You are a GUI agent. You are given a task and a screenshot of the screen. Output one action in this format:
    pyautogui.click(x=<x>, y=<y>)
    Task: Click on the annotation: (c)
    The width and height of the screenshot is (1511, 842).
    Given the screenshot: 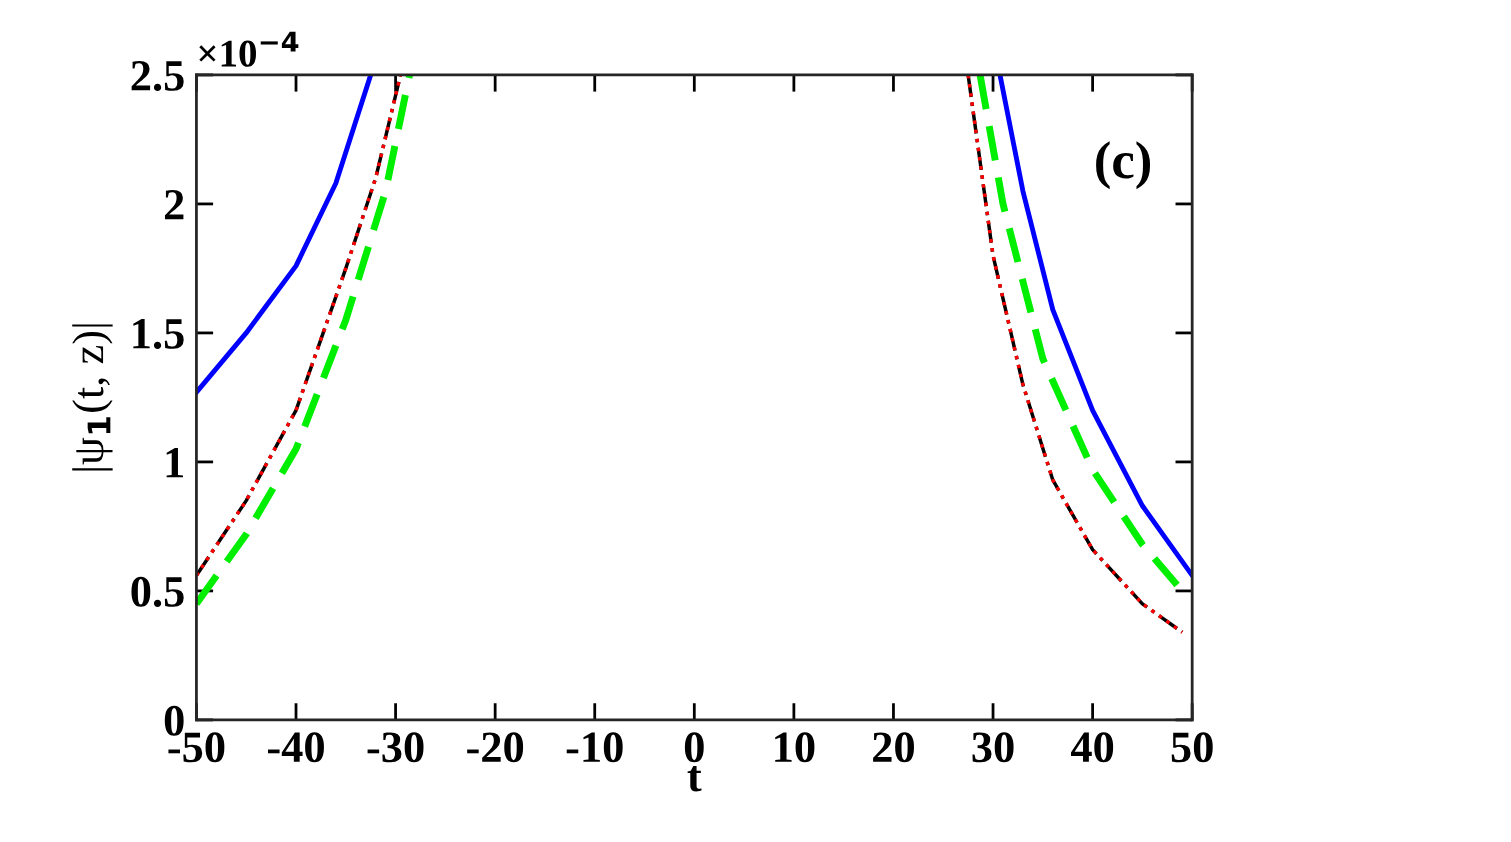 What is the action you would take?
    pyautogui.click(x=1123, y=165)
    